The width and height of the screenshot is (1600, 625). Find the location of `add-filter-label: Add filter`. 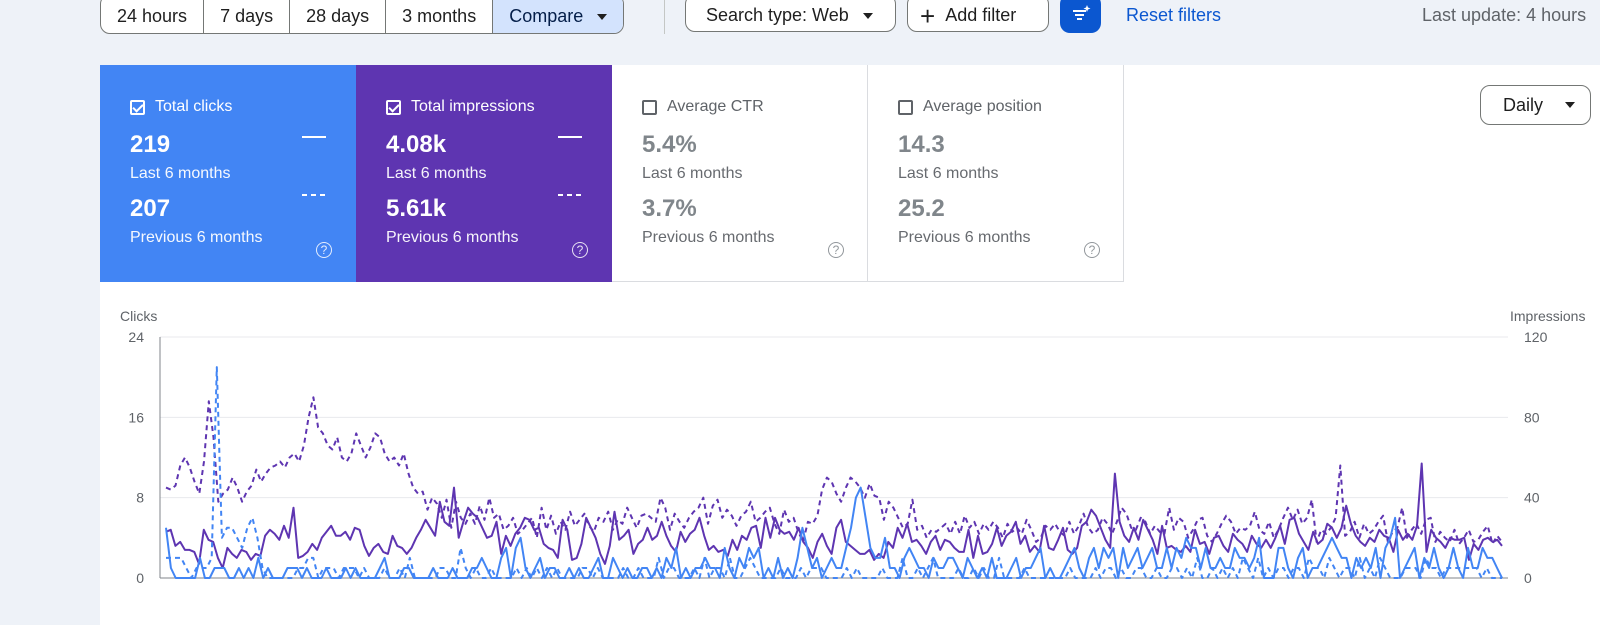

add-filter-label: Add filter is located at coordinates (981, 15).